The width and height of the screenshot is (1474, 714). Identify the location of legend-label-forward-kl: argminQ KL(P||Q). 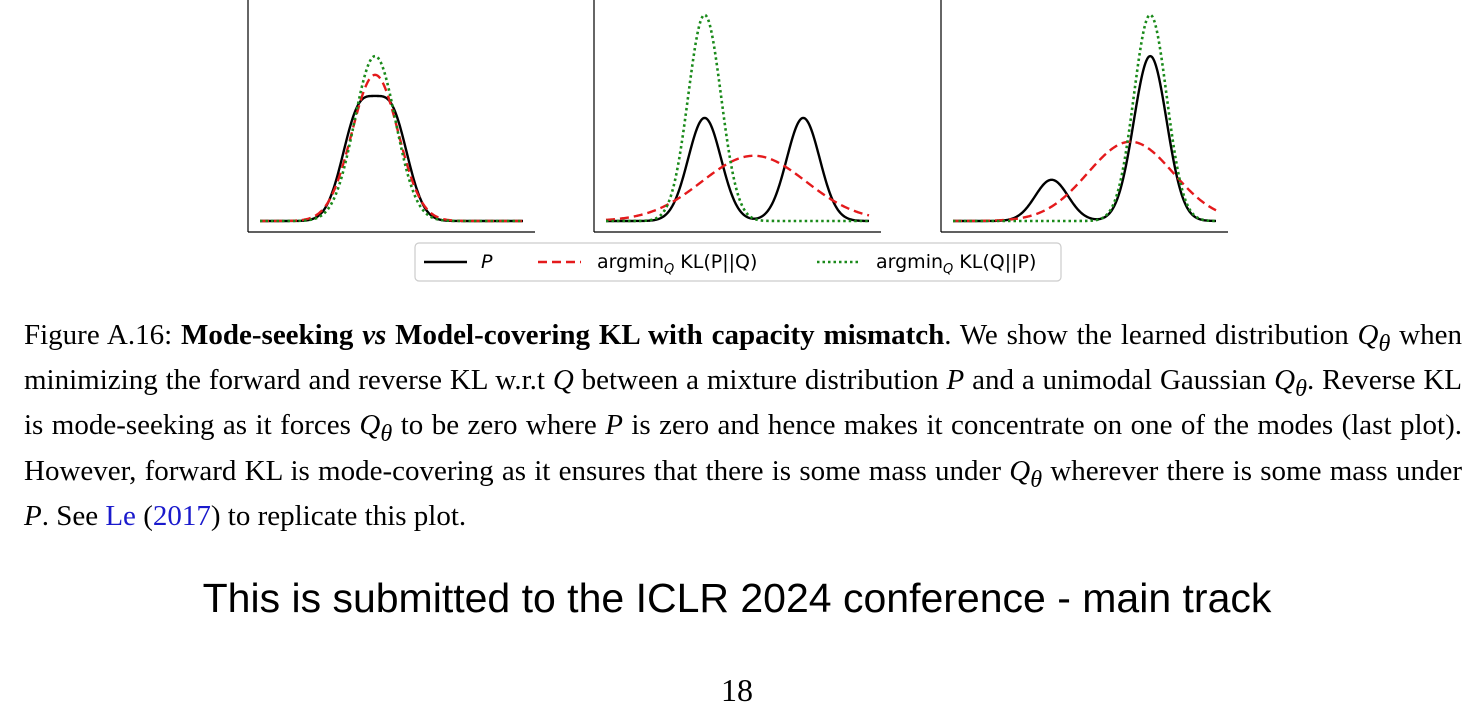
(677, 264).